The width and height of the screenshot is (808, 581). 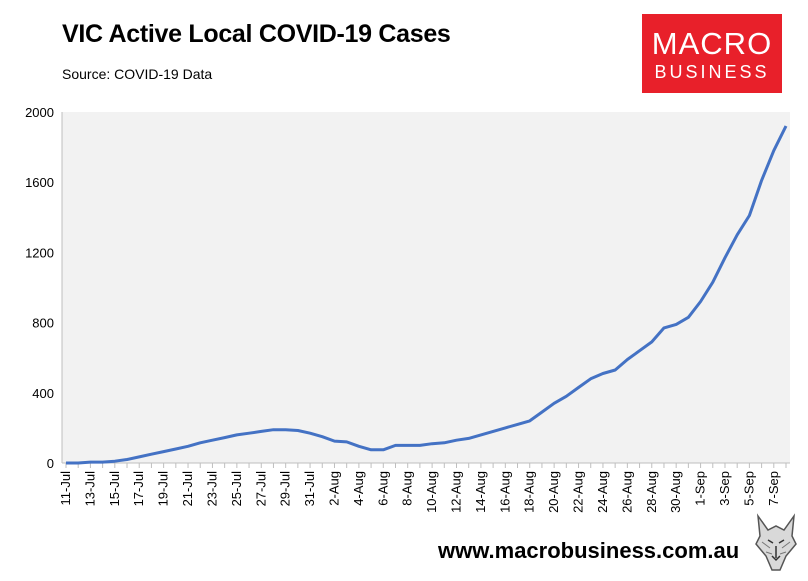 I want to click on y-tick-label: 1600, so click(x=39, y=182).